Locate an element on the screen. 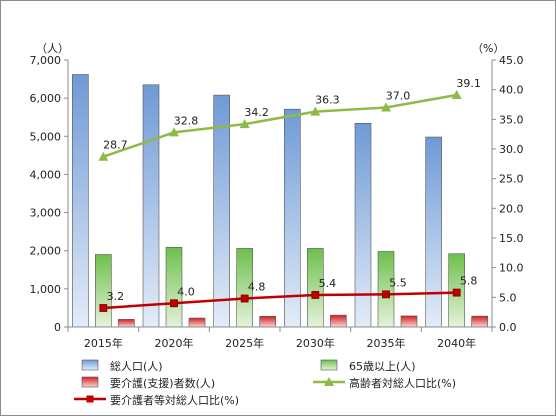  data-label: 36.3 is located at coordinates (327, 100).